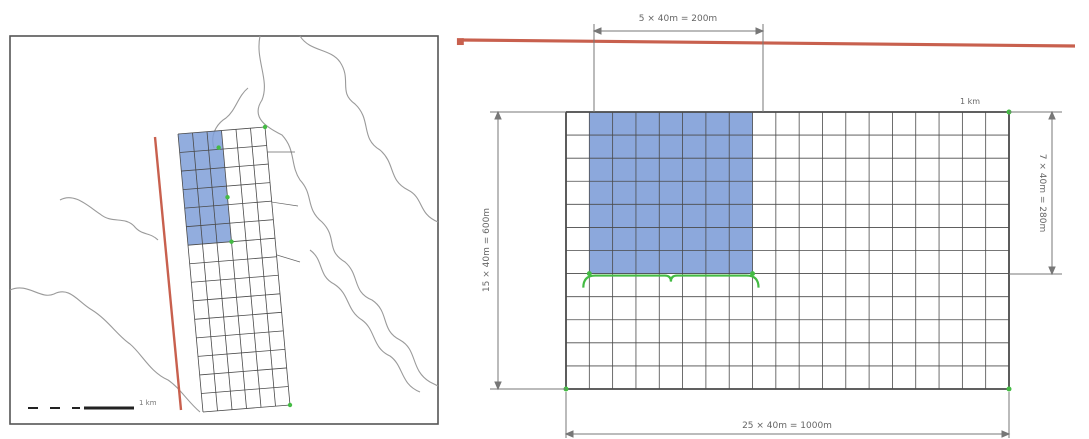 This screenshot has width=1089, height=439. What do you see at coordinates (768, 43) in the screenshot?
I see `right-red-survey-line` at bounding box center [768, 43].